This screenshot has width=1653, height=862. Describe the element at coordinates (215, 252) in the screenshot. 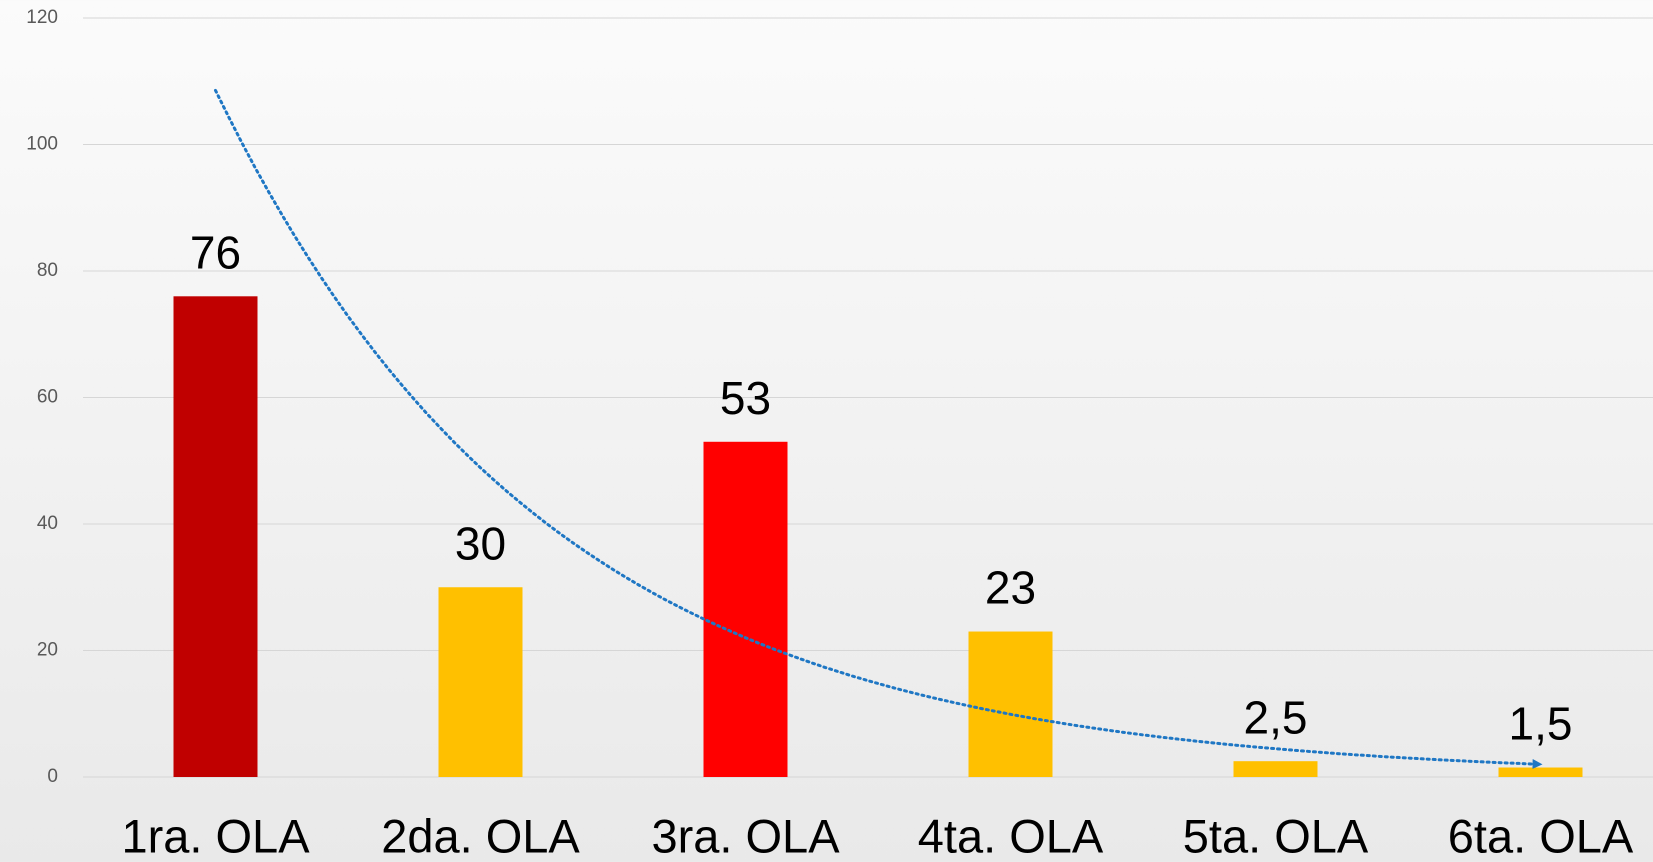

I see `value-label: 76` at that location.